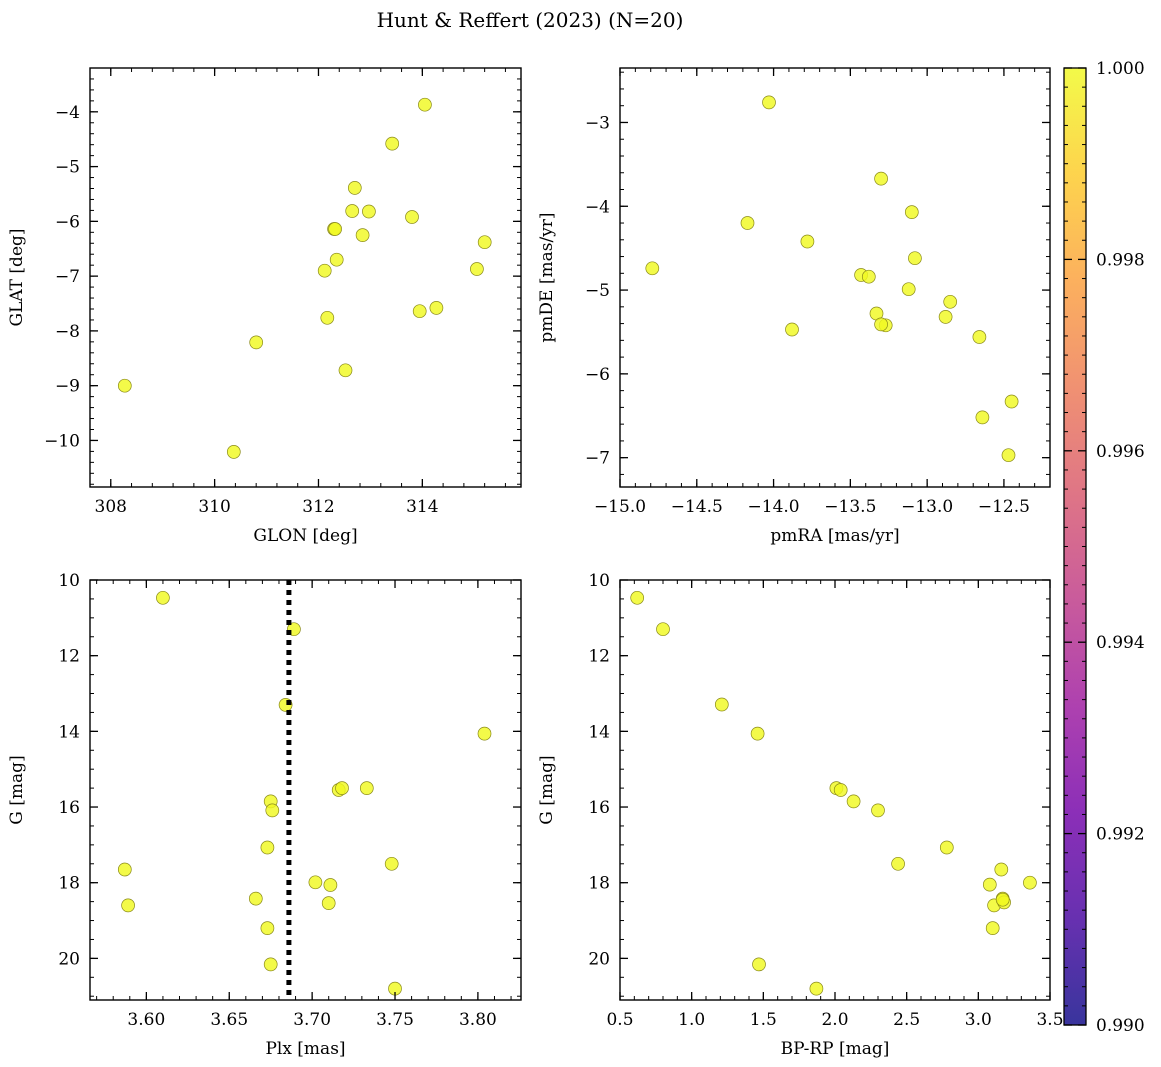 The height and width of the screenshot is (1067, 1161). What do you see at coordinates (214, 507) in the screenshot?
I see `x-tick-label: 310` at bounding box center [214, 507].